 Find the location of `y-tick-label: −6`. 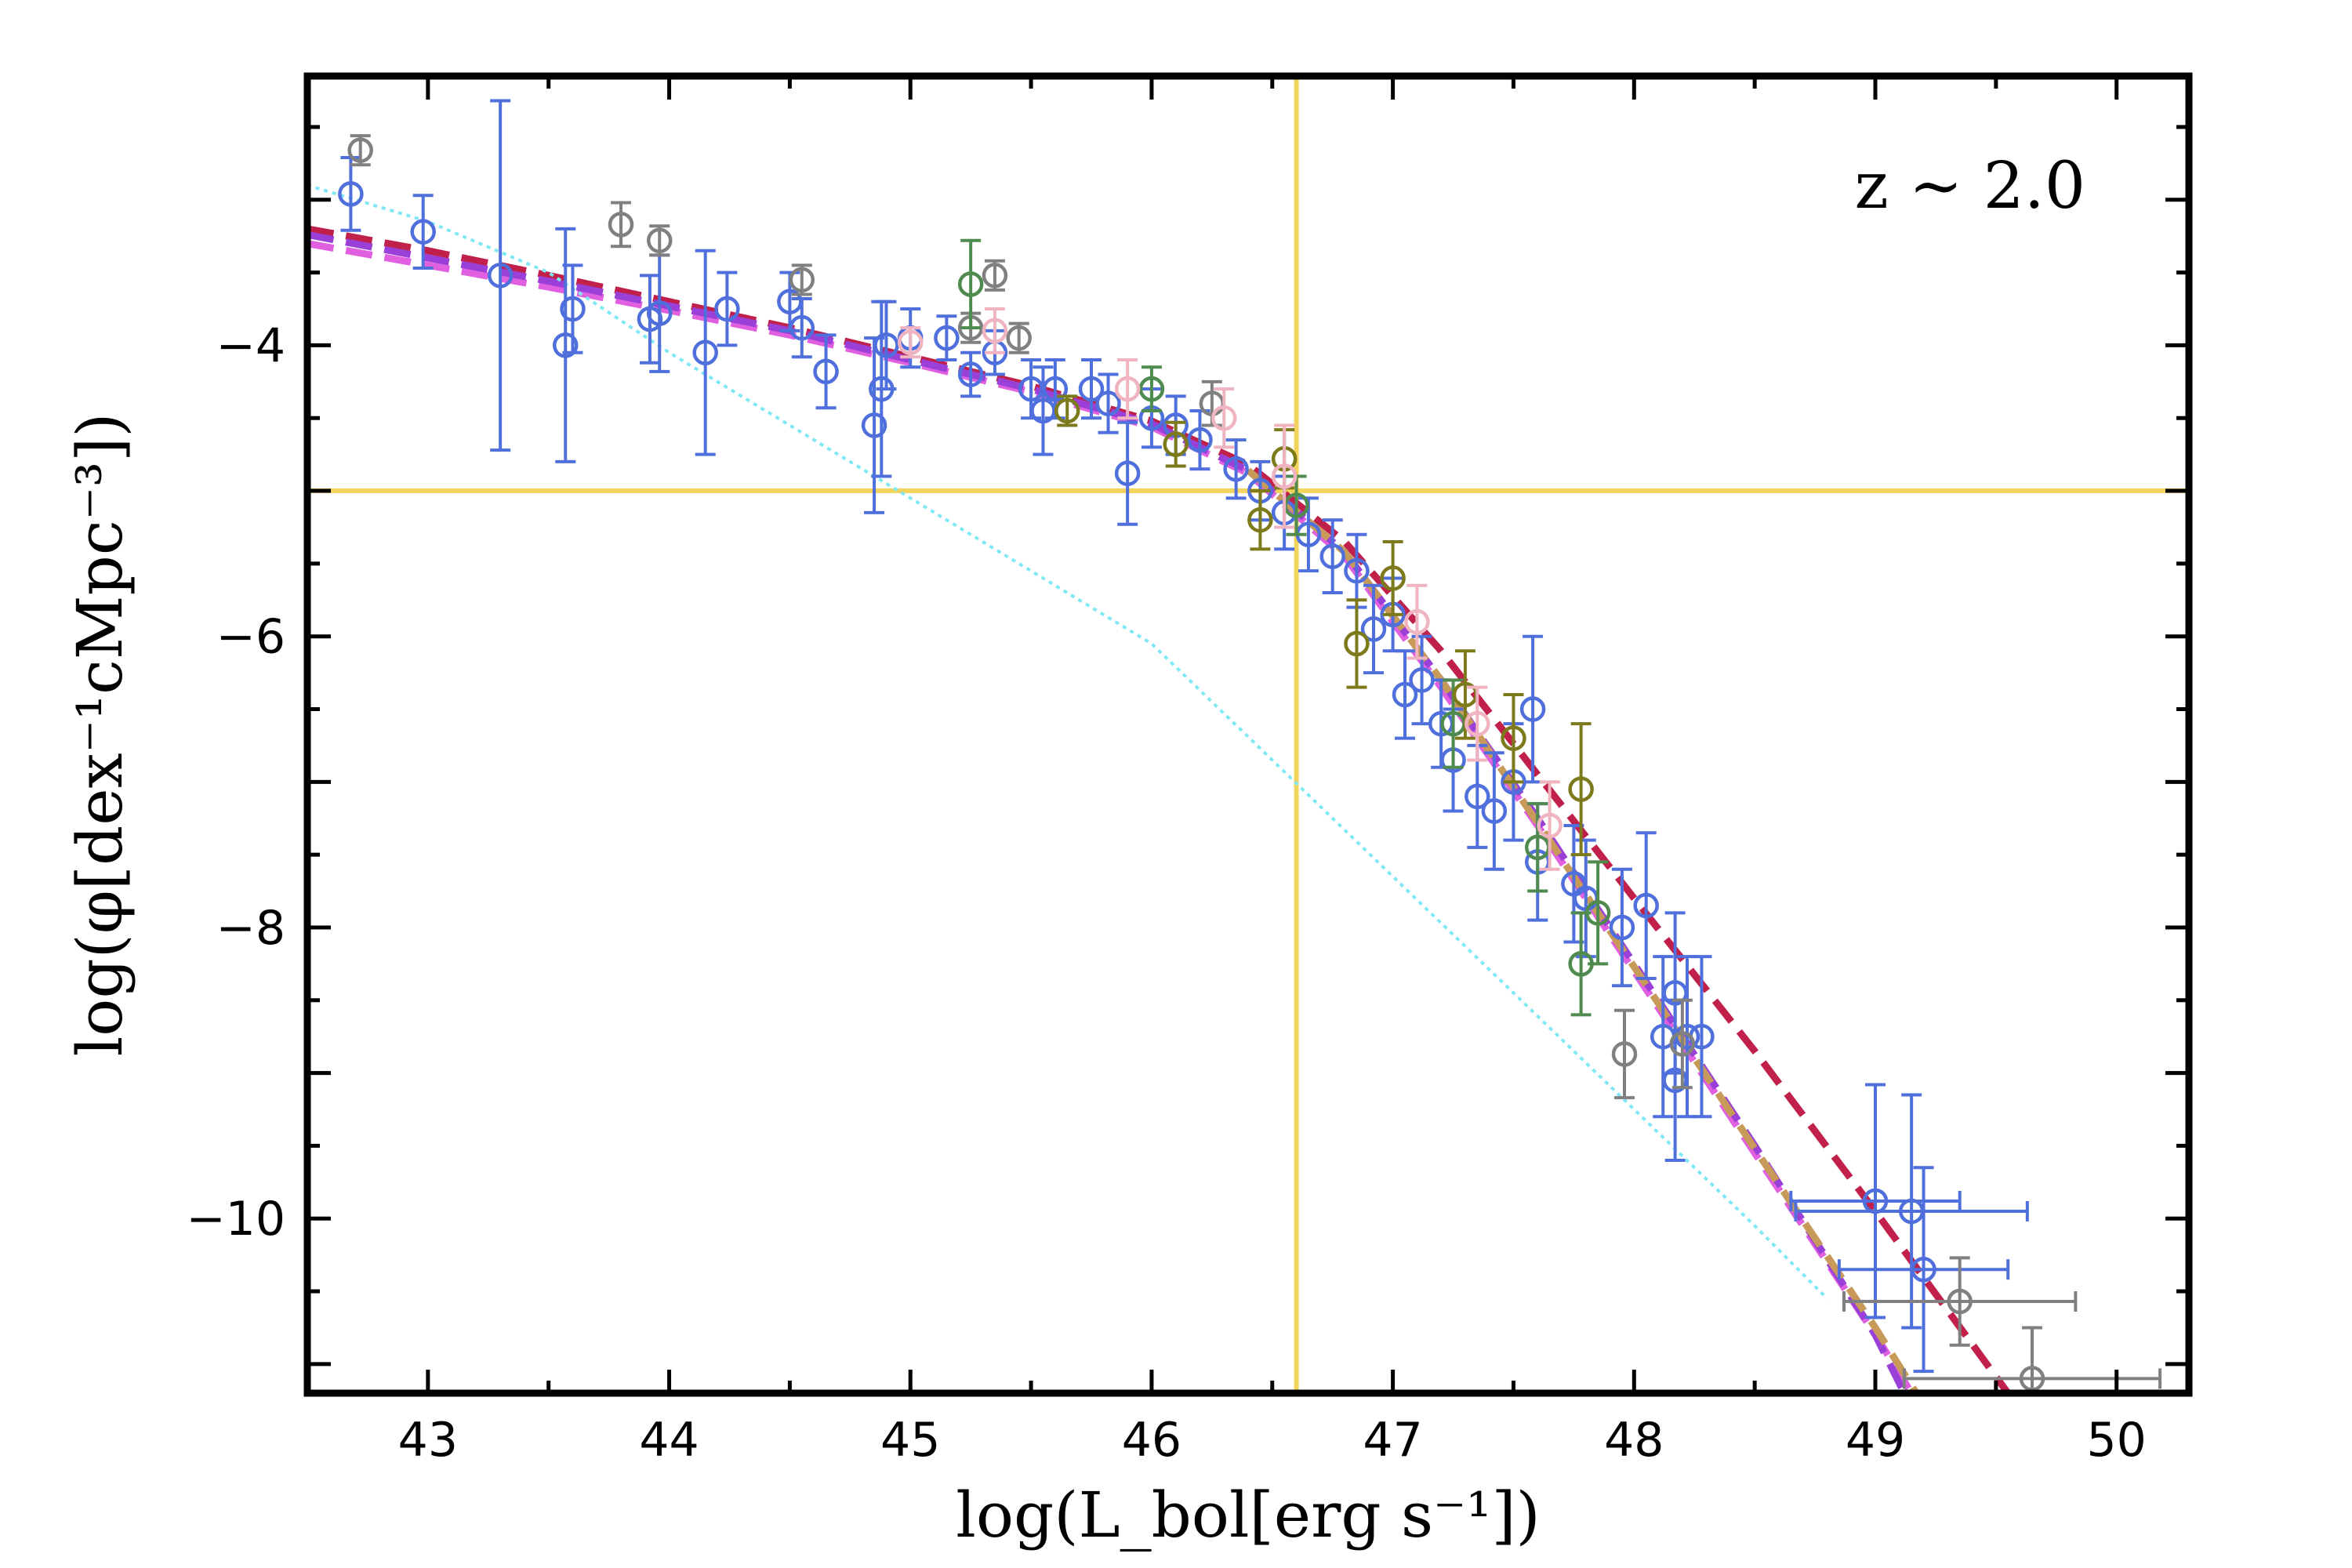

y-tick-label: −6 is located at coordinates (250, 637).